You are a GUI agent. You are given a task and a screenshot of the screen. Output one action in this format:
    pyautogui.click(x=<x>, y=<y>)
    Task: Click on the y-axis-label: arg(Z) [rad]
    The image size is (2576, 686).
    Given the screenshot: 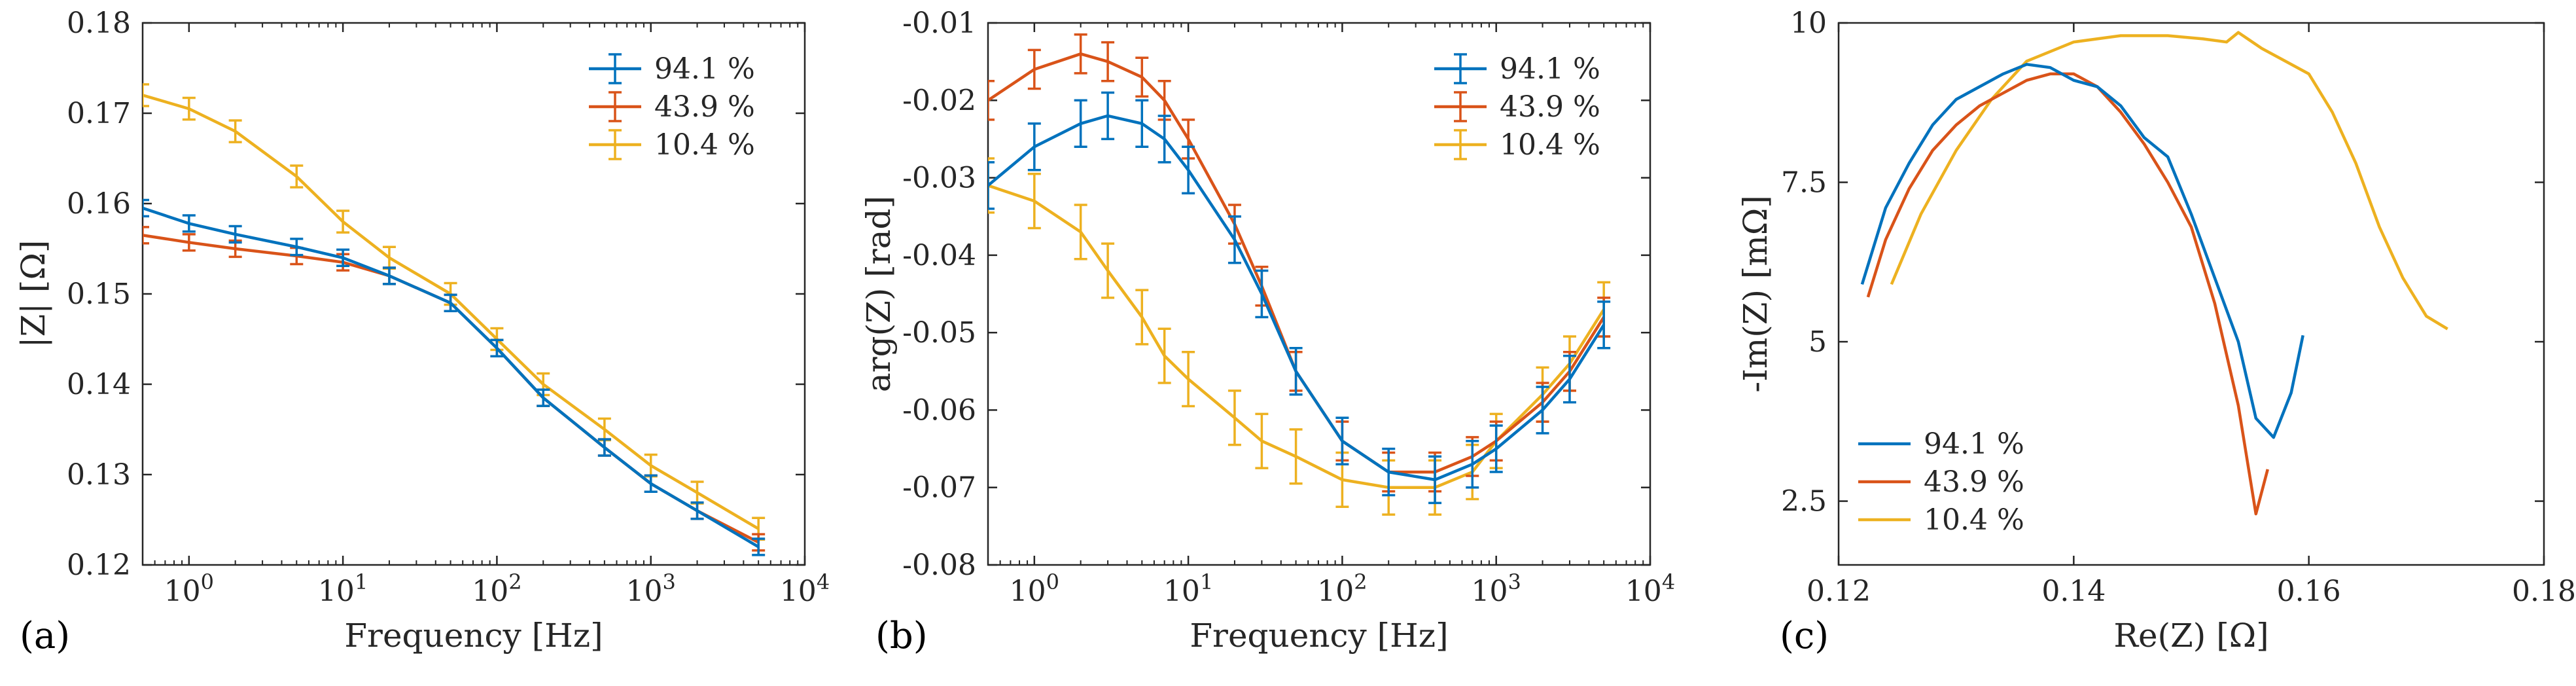 What is the action you would take?
    pyautogui.click(x=879, y=294)
    